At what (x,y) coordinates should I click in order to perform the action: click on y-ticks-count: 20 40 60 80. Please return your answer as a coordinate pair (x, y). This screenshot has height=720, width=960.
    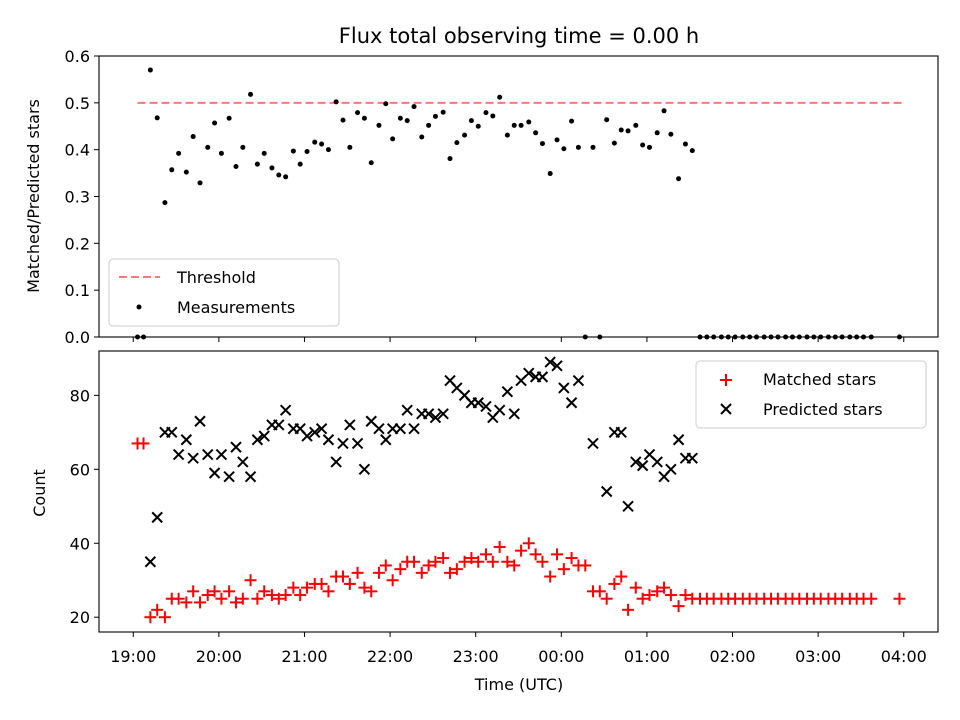
    Looking at the image, I should click on (84, 506).